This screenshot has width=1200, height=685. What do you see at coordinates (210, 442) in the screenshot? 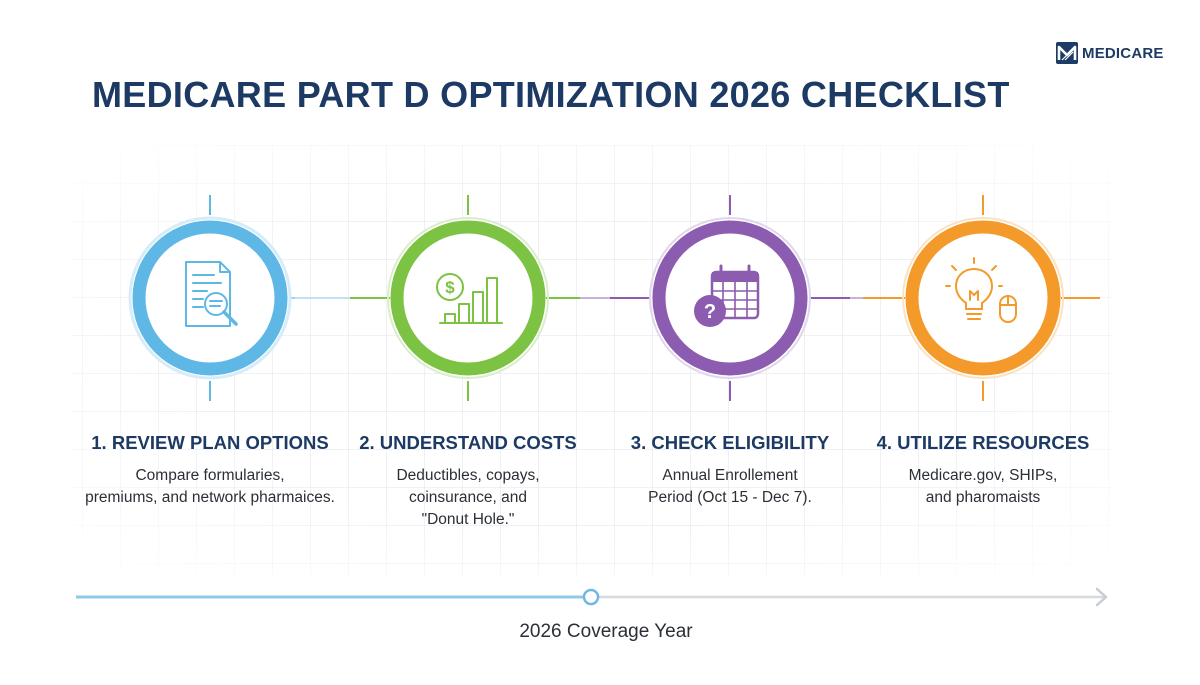
I see `step-1-title: 1. REVIEW PLAN OPTIONS` at bounding box center [210, 442].